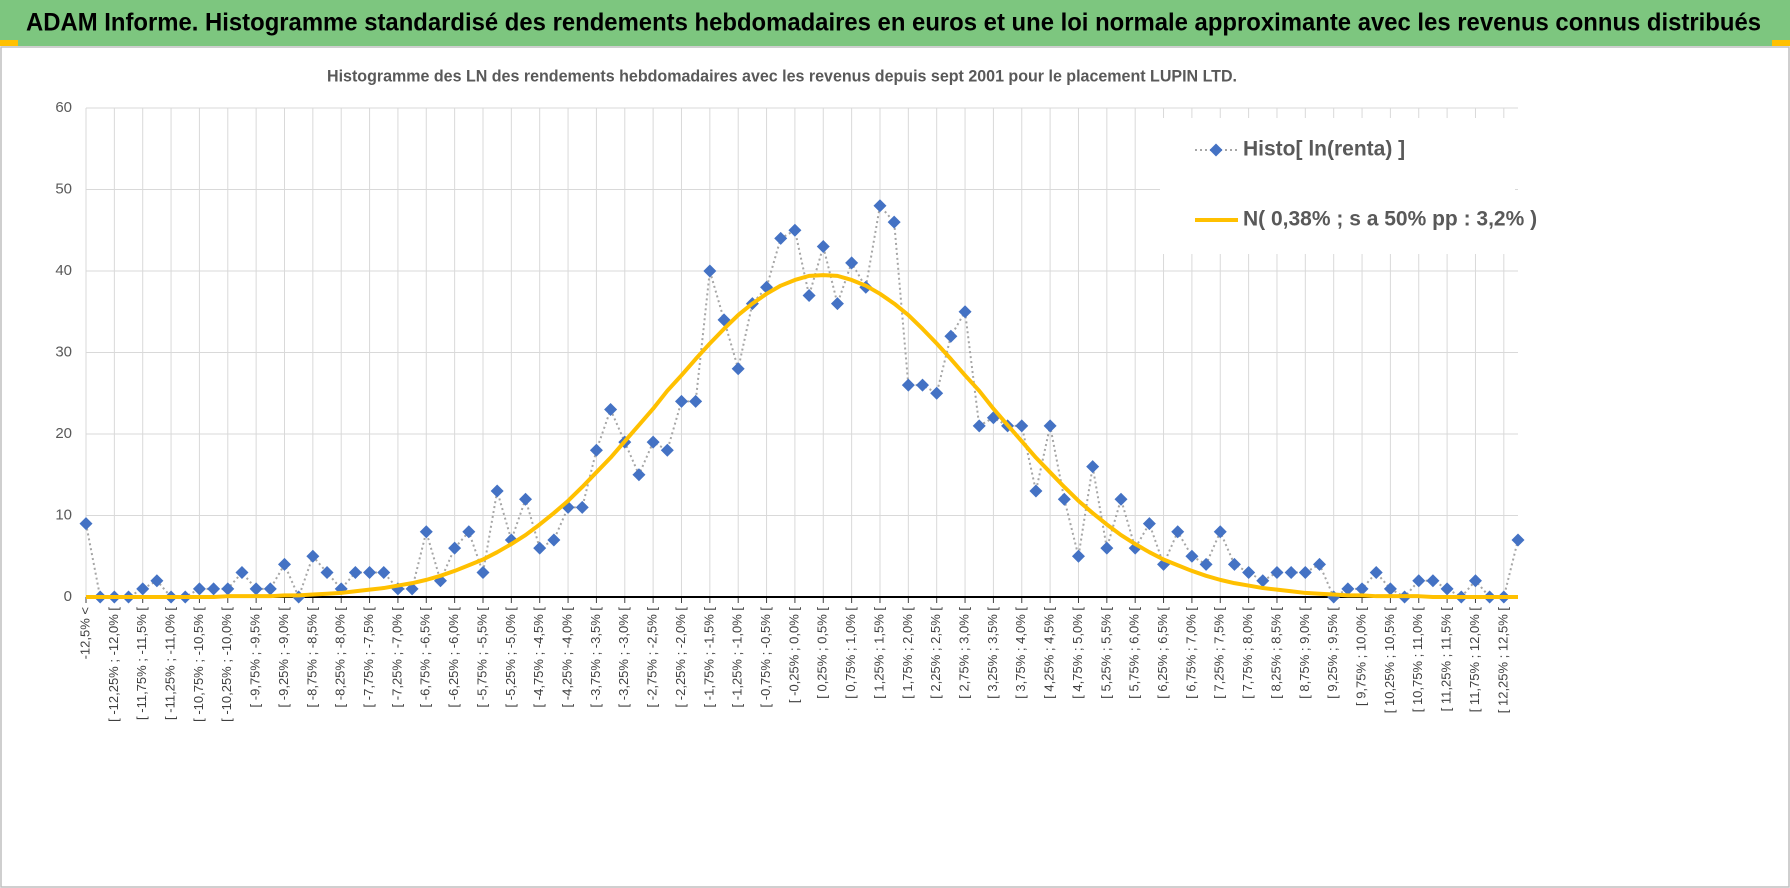 This screenshot has height=888, width=1790. What do you see at coordinates (1360, 656) in the screenshot?
I see `x-tick-label: [ 9,75% ; 10,0% [` at bounding box center [1360, 656].